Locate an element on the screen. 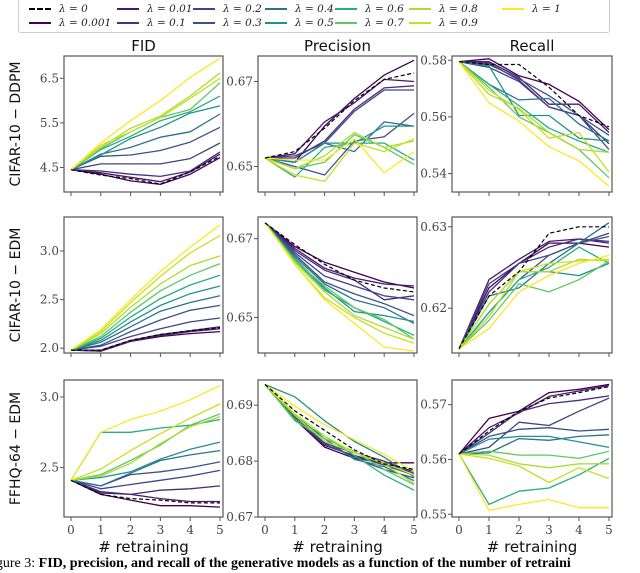 The height and width of the screenshot is (573, 640). x-tick-label: 1 is located at coordinates (295, 530).